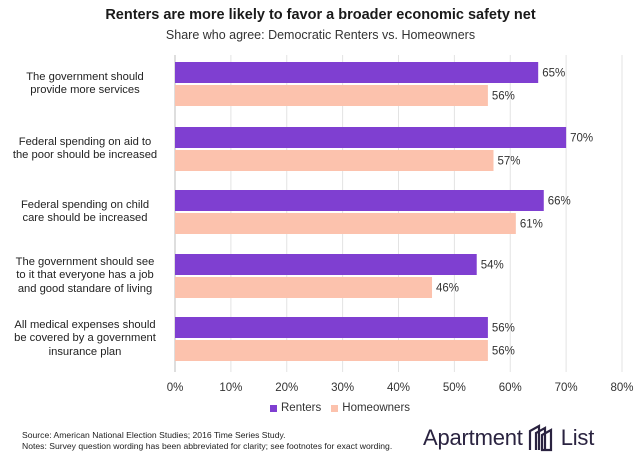 Image resolution: width=641 pixels, height=462 pixels. What do you see at coordinates (447, 289) in the screenshot?
I see `data-label: 46%` at bounding box center [447, 289].